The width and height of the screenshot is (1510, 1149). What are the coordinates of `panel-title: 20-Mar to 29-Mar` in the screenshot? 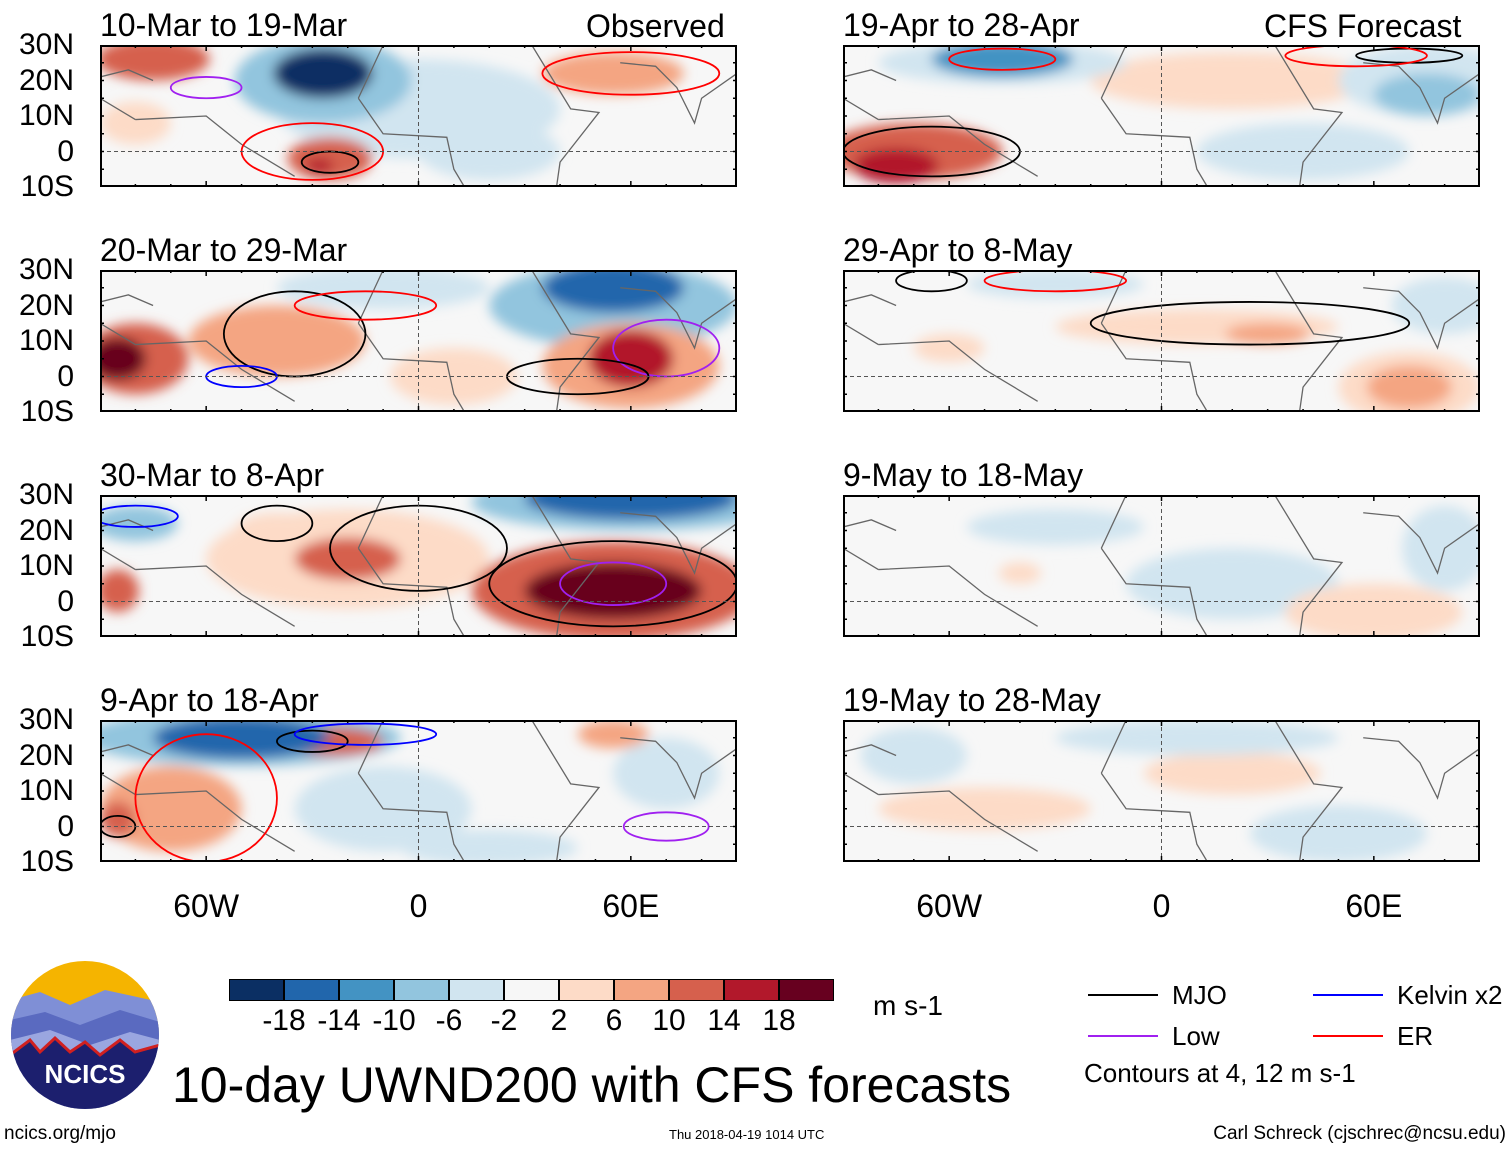 It's located at (224, 250).